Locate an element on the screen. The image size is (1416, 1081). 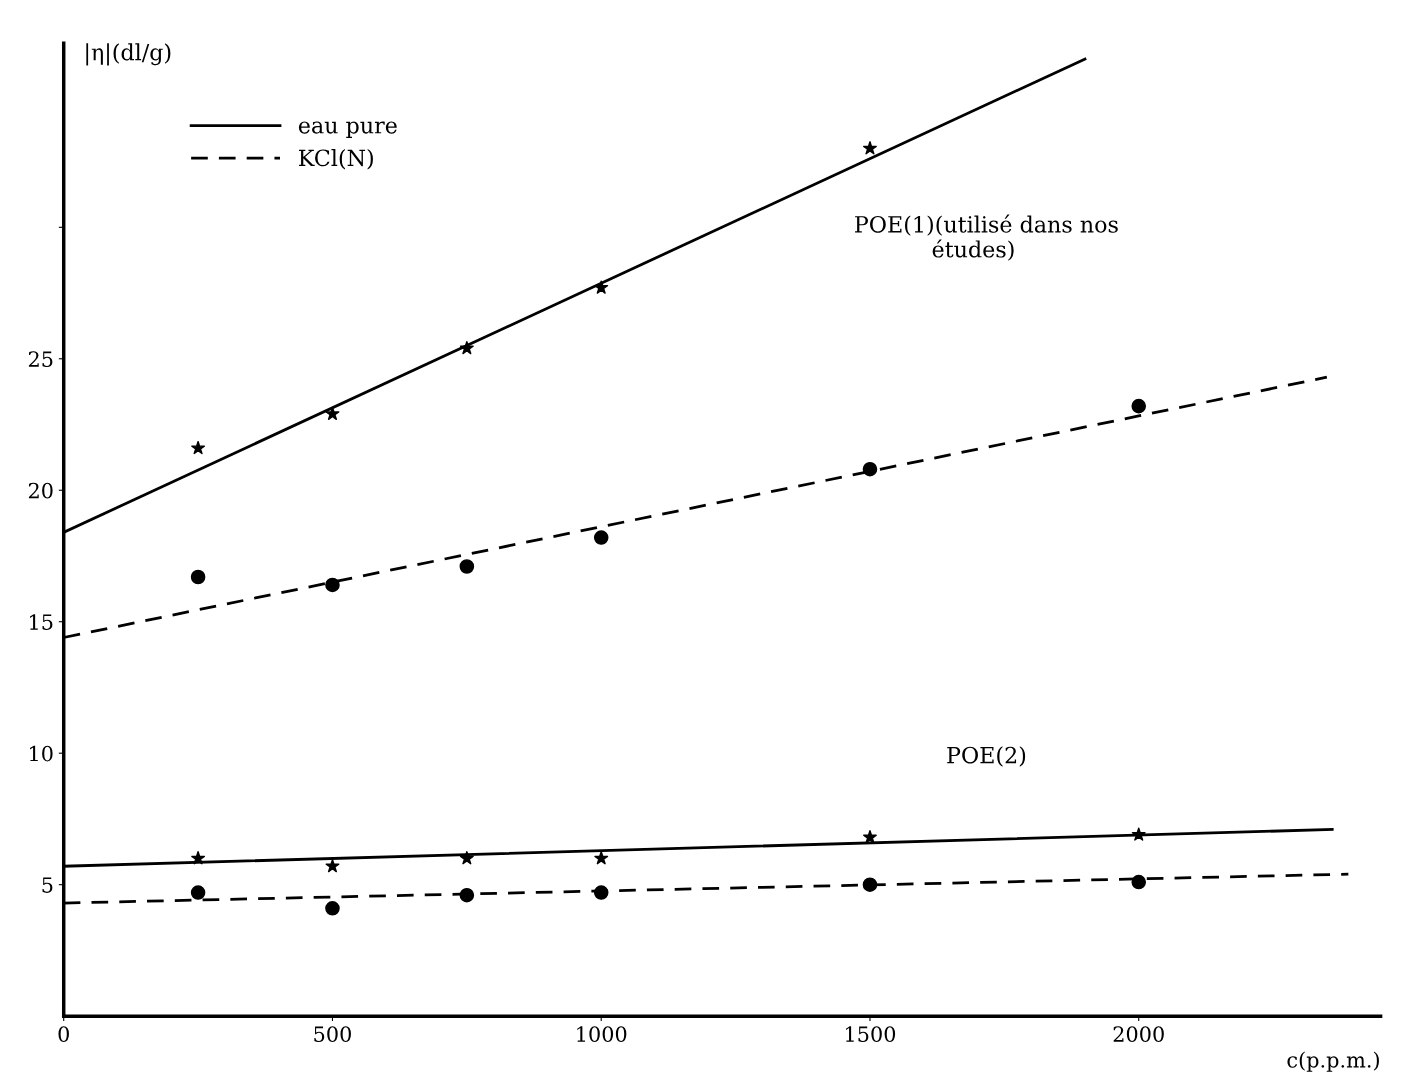
y-tick-label: 10 is located at coordinates (41, 753).